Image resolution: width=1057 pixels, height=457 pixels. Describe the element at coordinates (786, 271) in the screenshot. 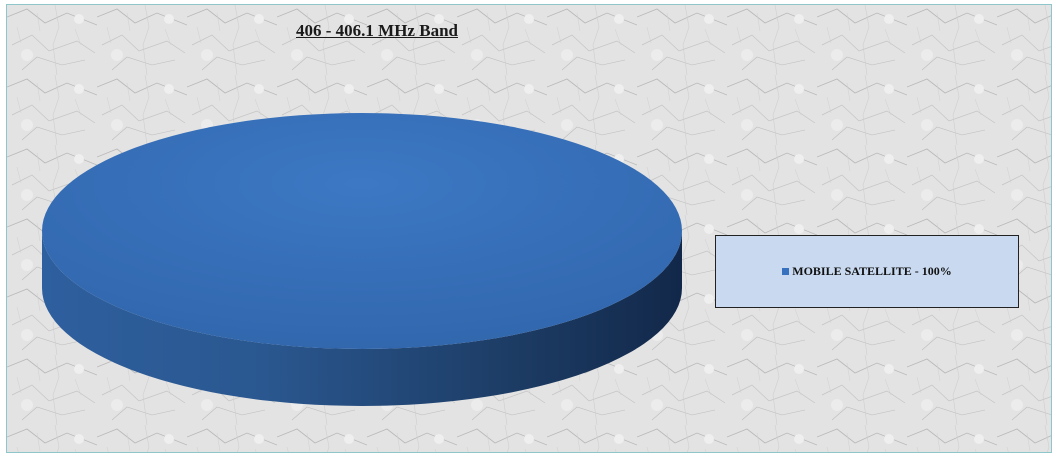

I see `legend-swatch` at that location.